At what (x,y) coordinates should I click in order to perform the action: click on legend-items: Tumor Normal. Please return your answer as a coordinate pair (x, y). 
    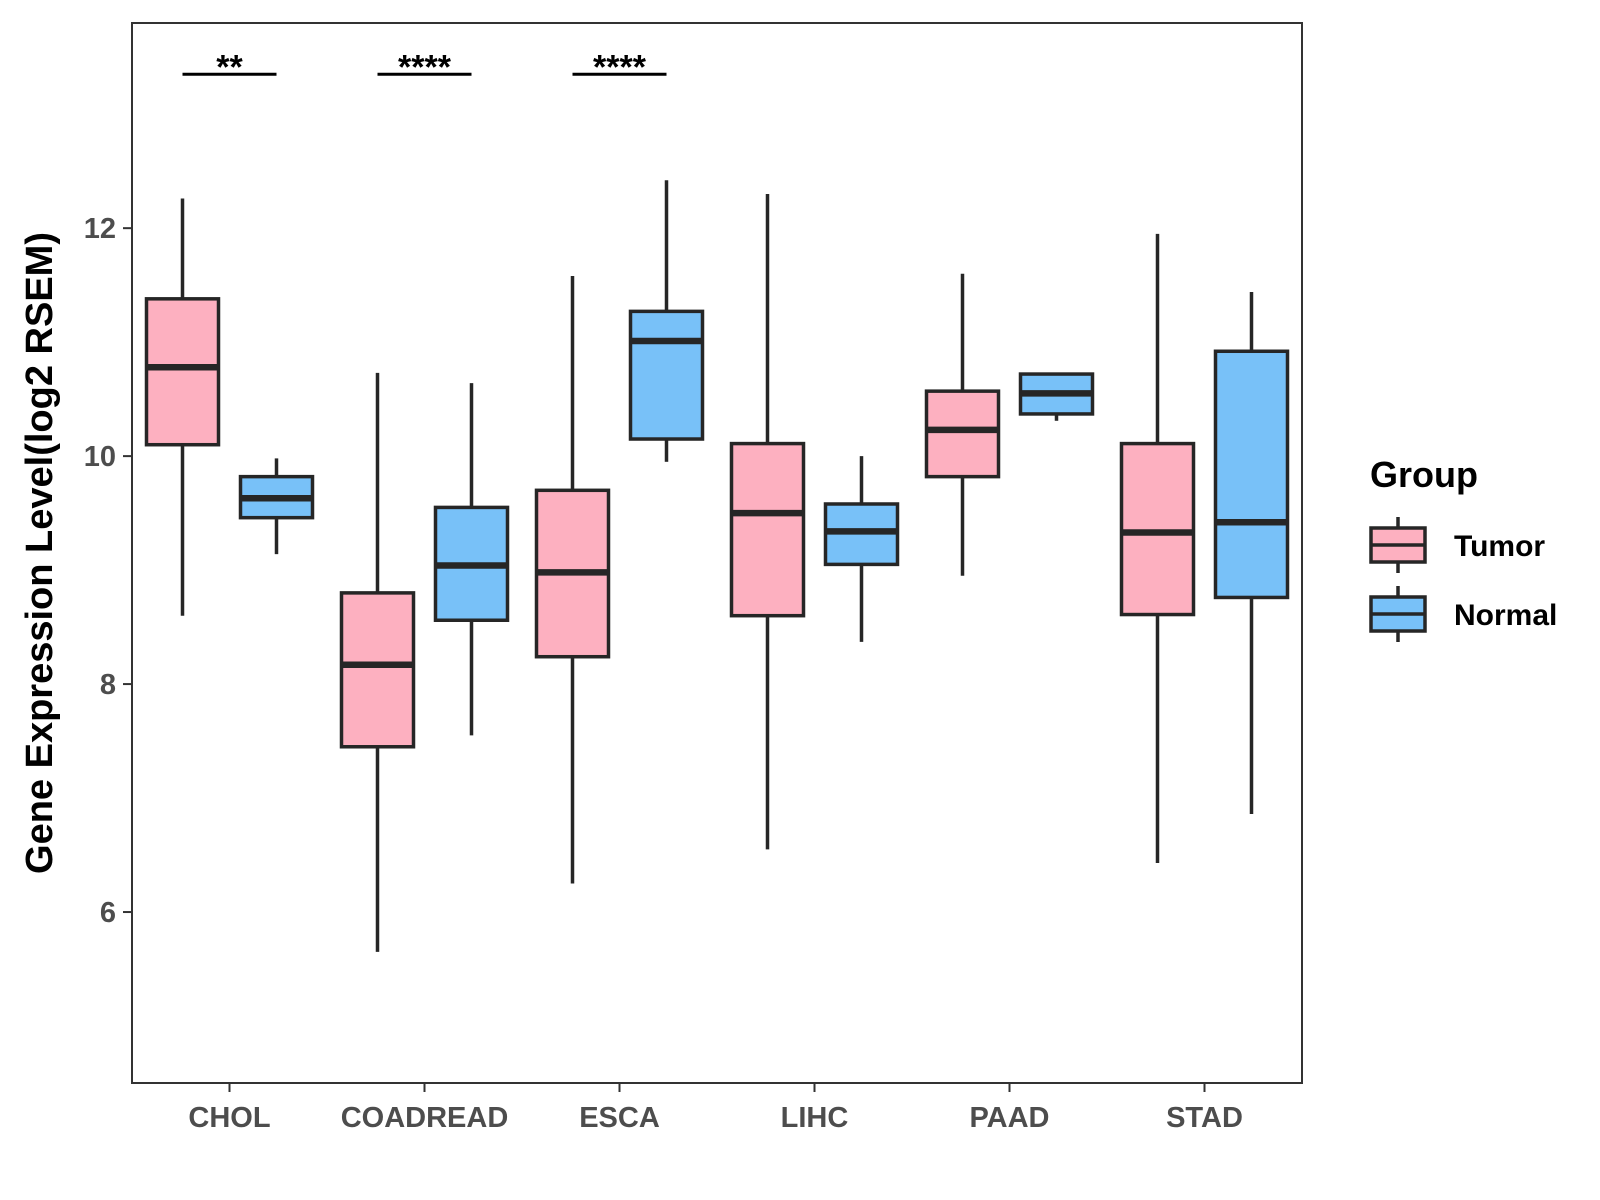
    Looking at the image, I should click on (1463, 579).